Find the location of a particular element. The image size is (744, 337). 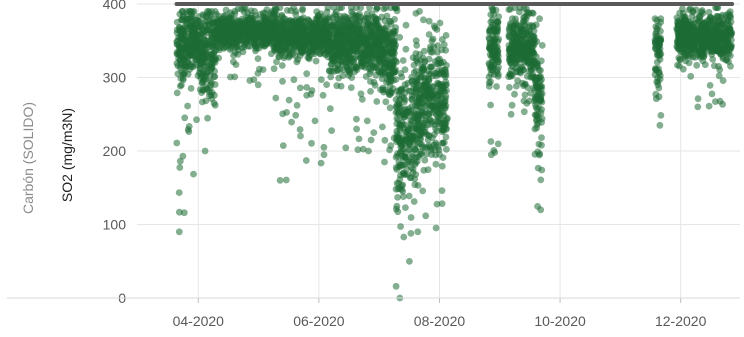

y-tick-label: 200 is located at coordinates (115, 151).